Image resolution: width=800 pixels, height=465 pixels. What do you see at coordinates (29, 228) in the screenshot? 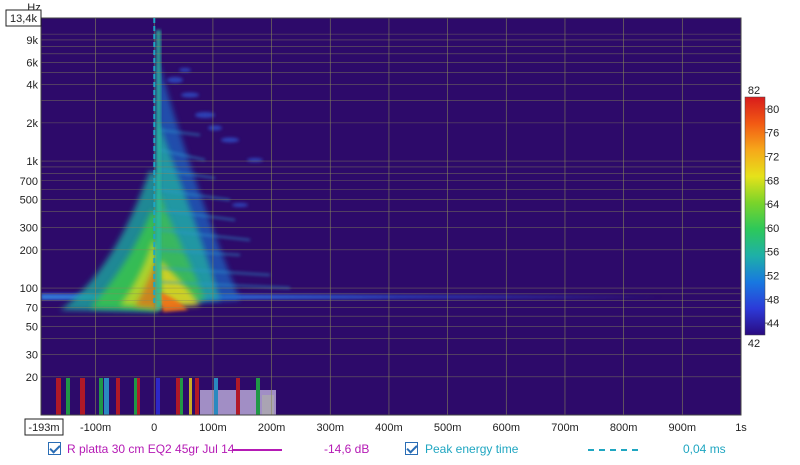
I see `y-tick-label: 300` at bounding box center [29, 228].